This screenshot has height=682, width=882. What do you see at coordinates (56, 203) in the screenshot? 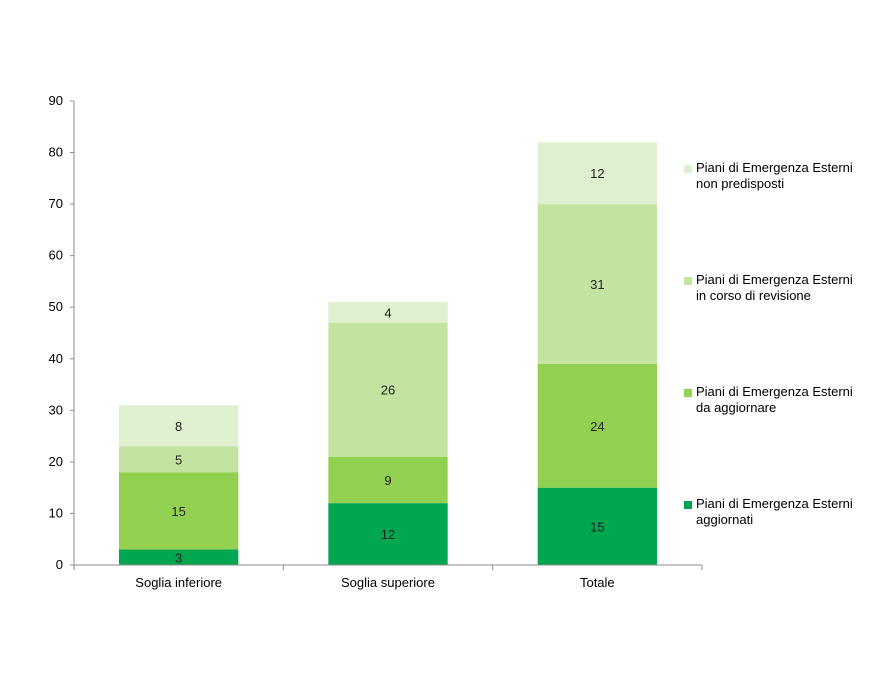
I see `y-tick-label: 70` at bounding box center [56, 203].